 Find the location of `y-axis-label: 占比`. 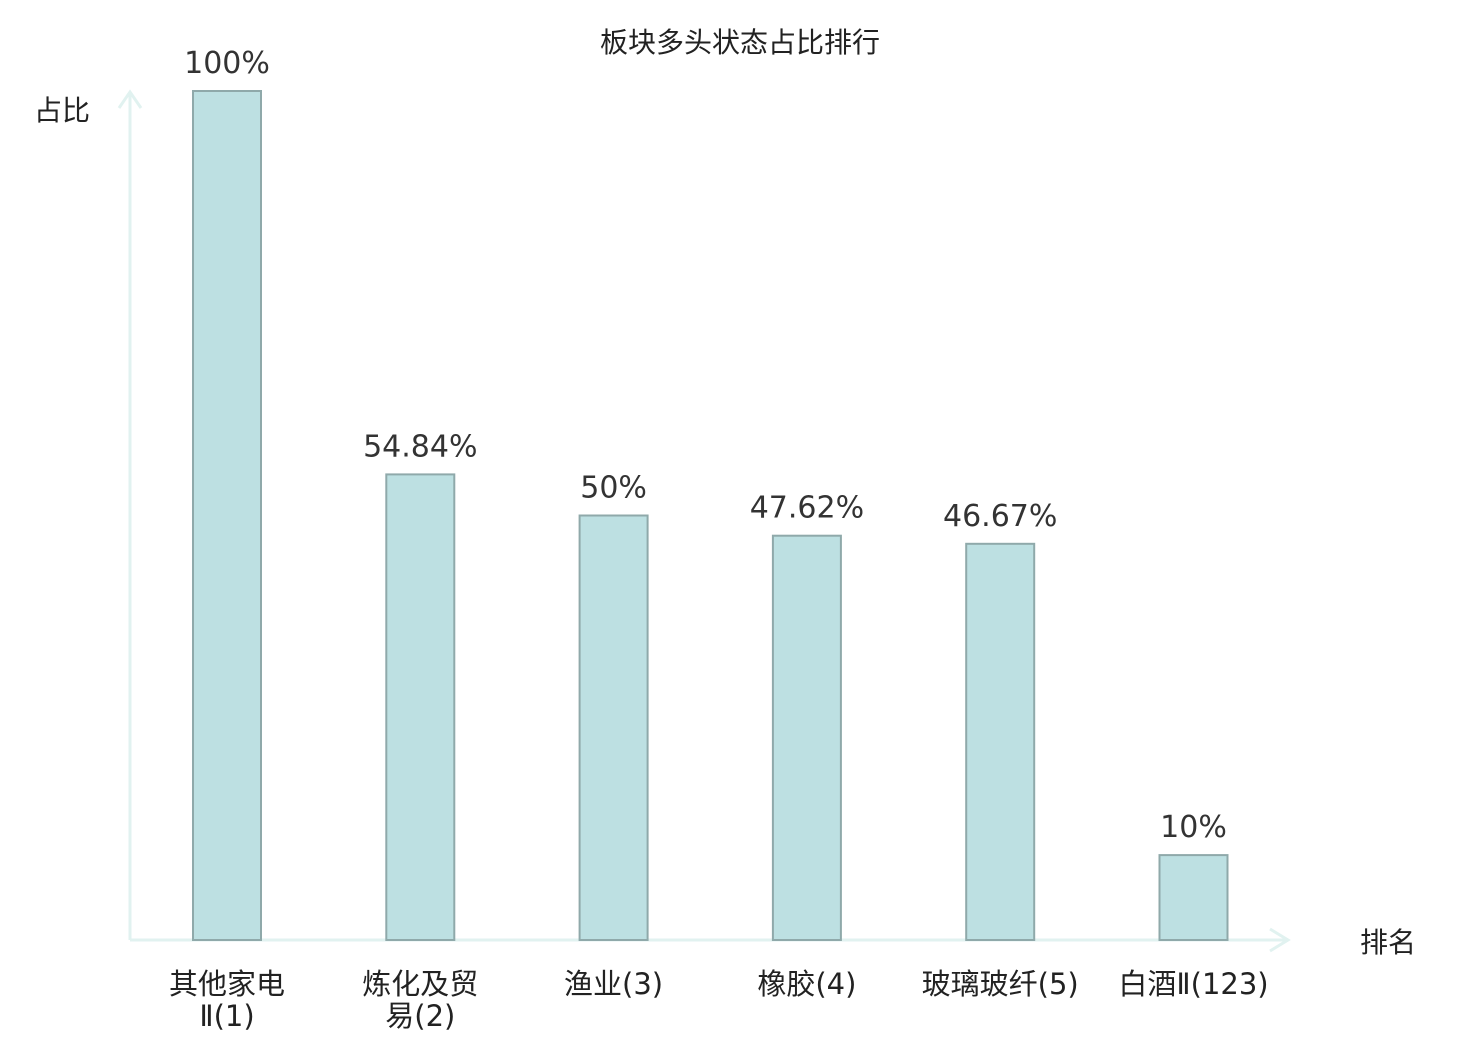

y-axis-label: 占比 is located at coordinates (62, 110).